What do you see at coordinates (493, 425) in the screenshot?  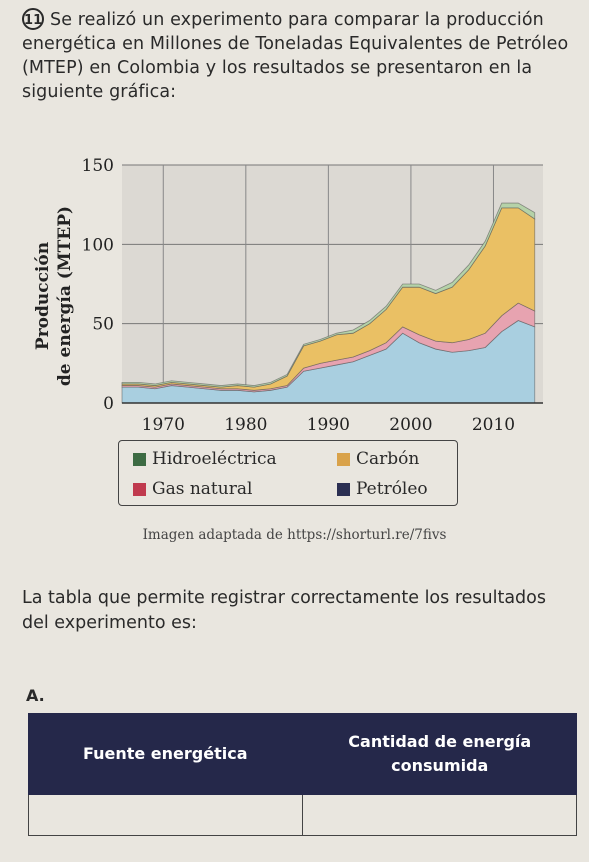 I see `x-tick-label: 2010` at bounding box center [493, 425].